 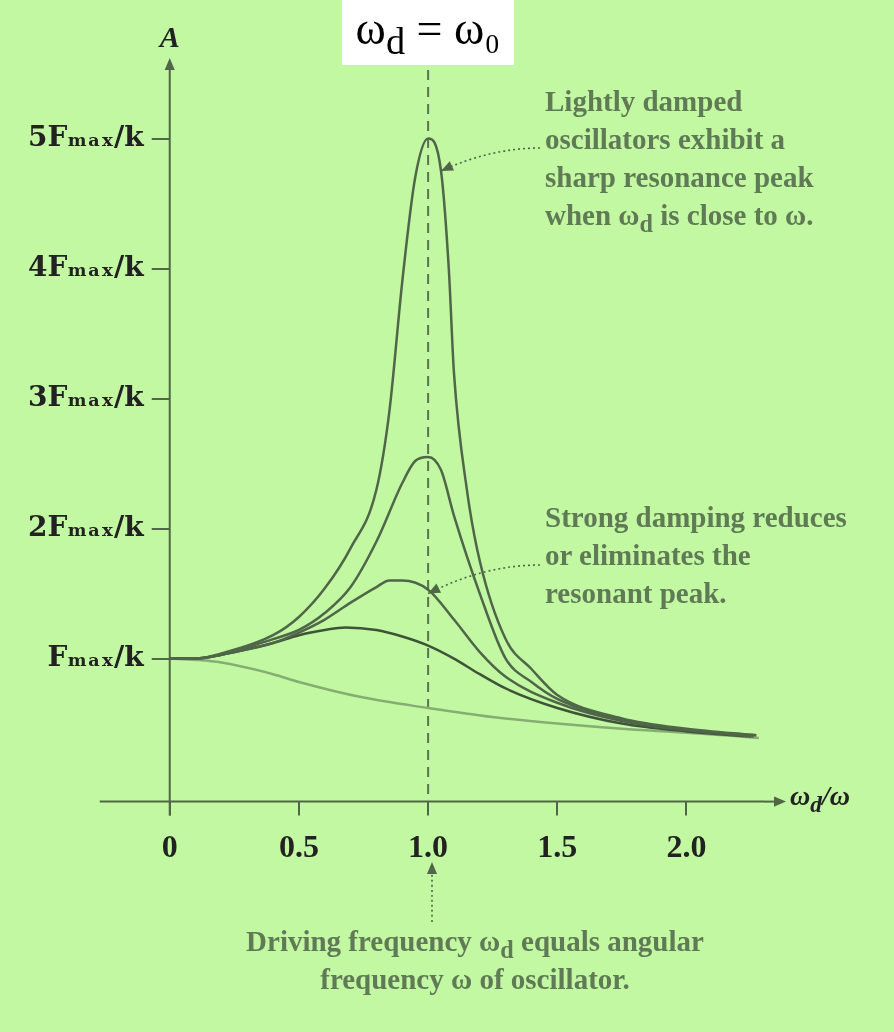 I want to click on annotation: Lightly damped oscillators exhibit a sharp resonance peak when ω$_{d}$ is close to ω., so click(x=680, y=160).